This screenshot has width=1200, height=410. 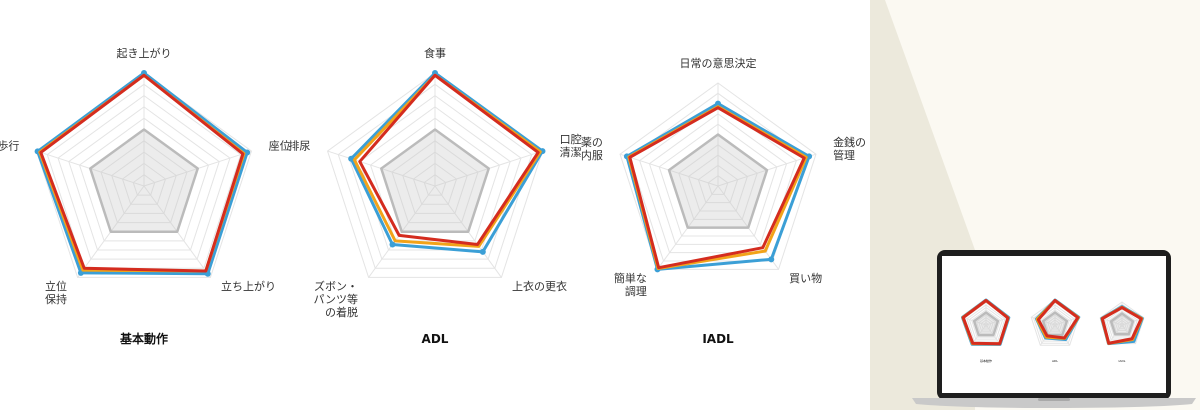 What do you see at coordinates (248, 286) in the screenshot?
I see `axis-label: 立ち上がり` at bounding box center [248, 286].